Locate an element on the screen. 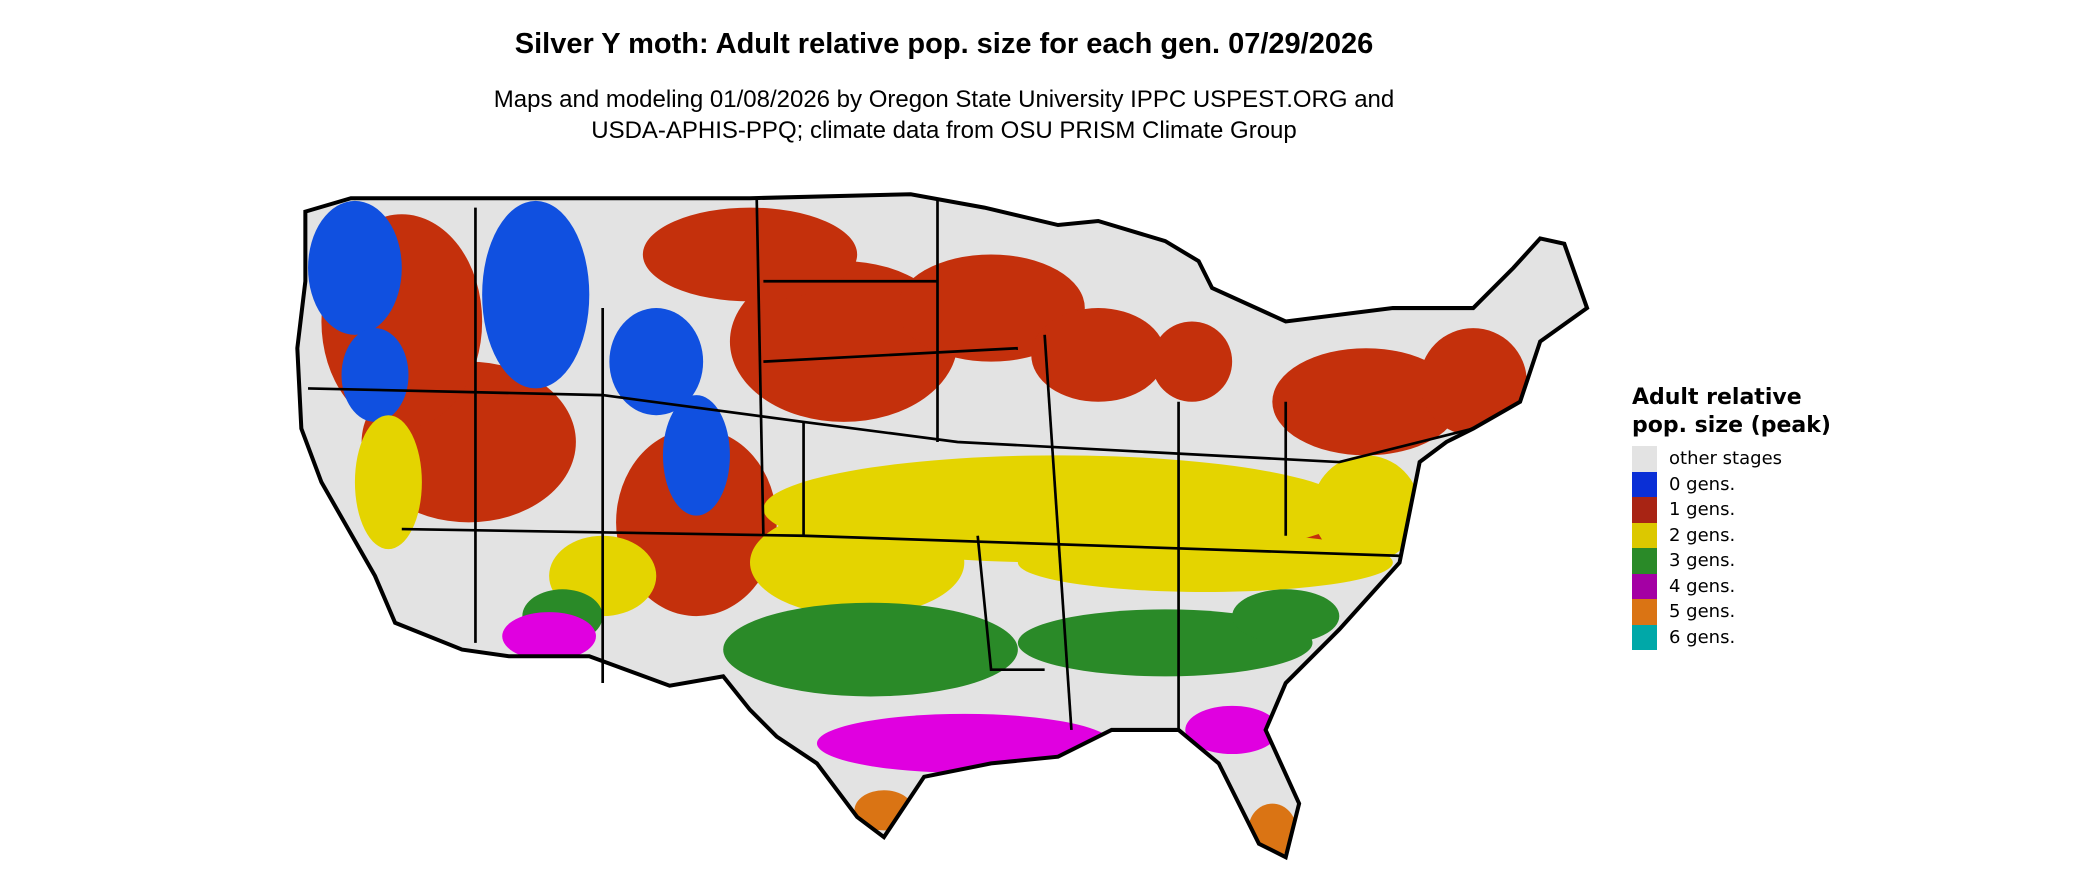 Image resolution: width=2100 pixels, height=892 pixels. legend-label: 4 gens. is located at coordinates (1702, 586).